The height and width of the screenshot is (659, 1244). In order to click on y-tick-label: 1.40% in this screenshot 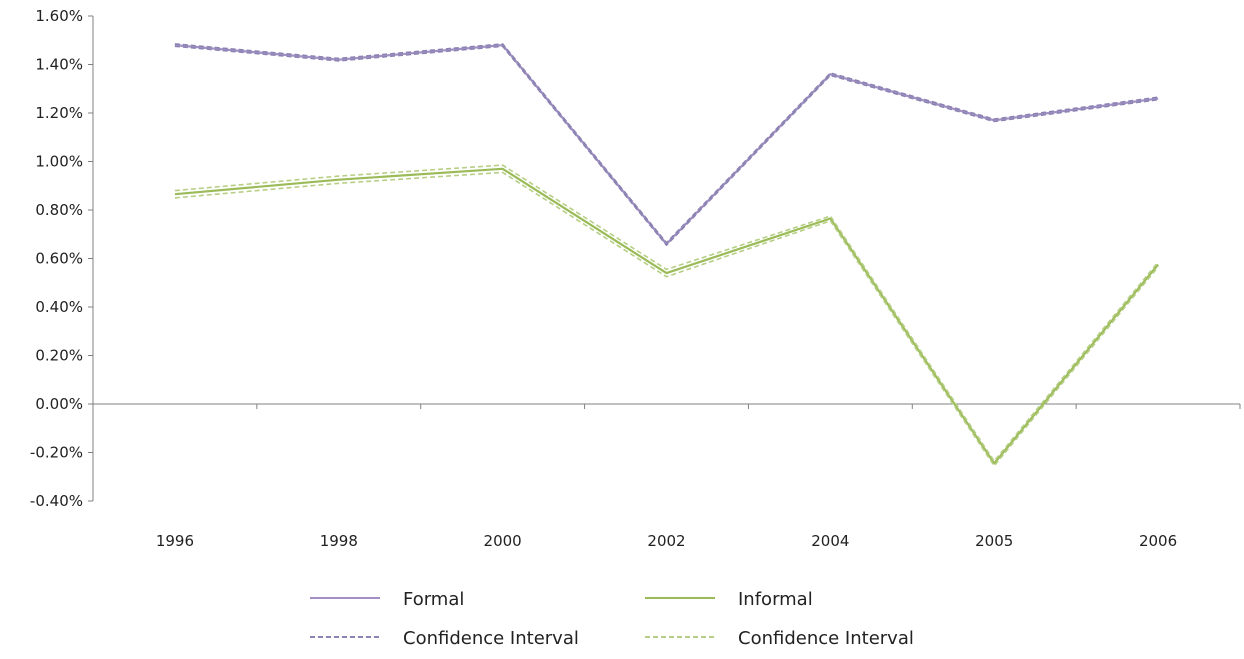, I will do `click(59, 65)`.